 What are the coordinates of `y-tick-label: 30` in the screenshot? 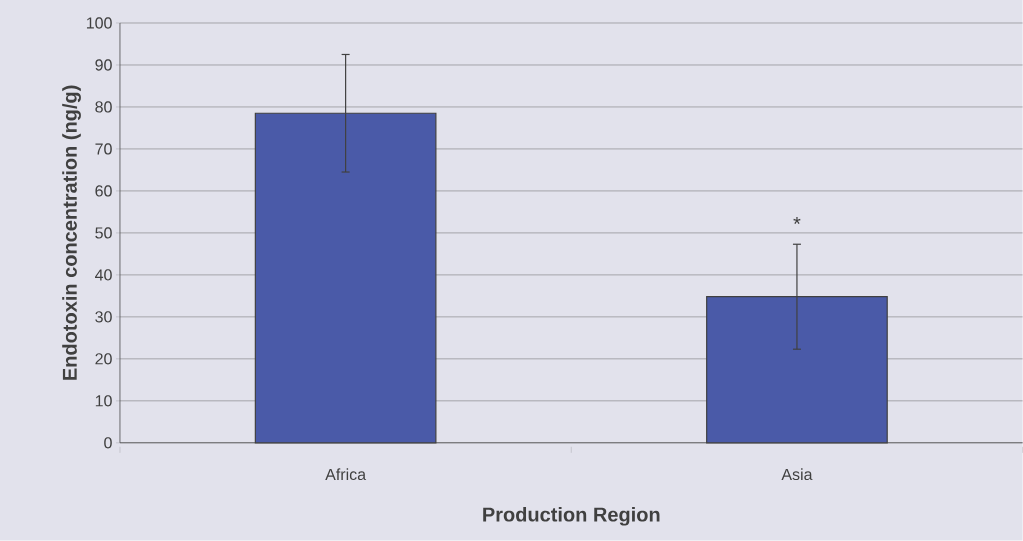 It's located at (103, 317).